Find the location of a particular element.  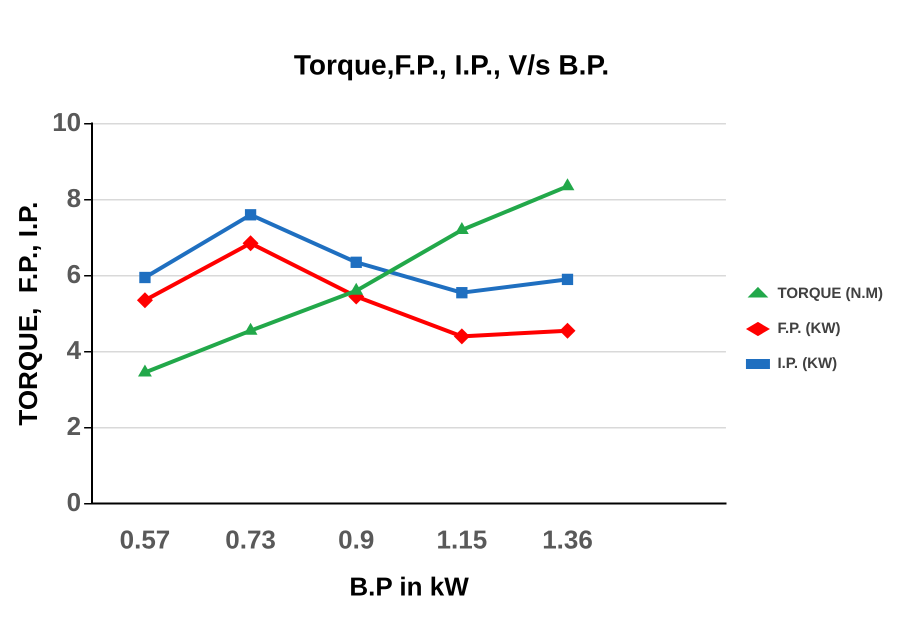

x-tick-label: 0.57 is located at coordinates (145, 539).